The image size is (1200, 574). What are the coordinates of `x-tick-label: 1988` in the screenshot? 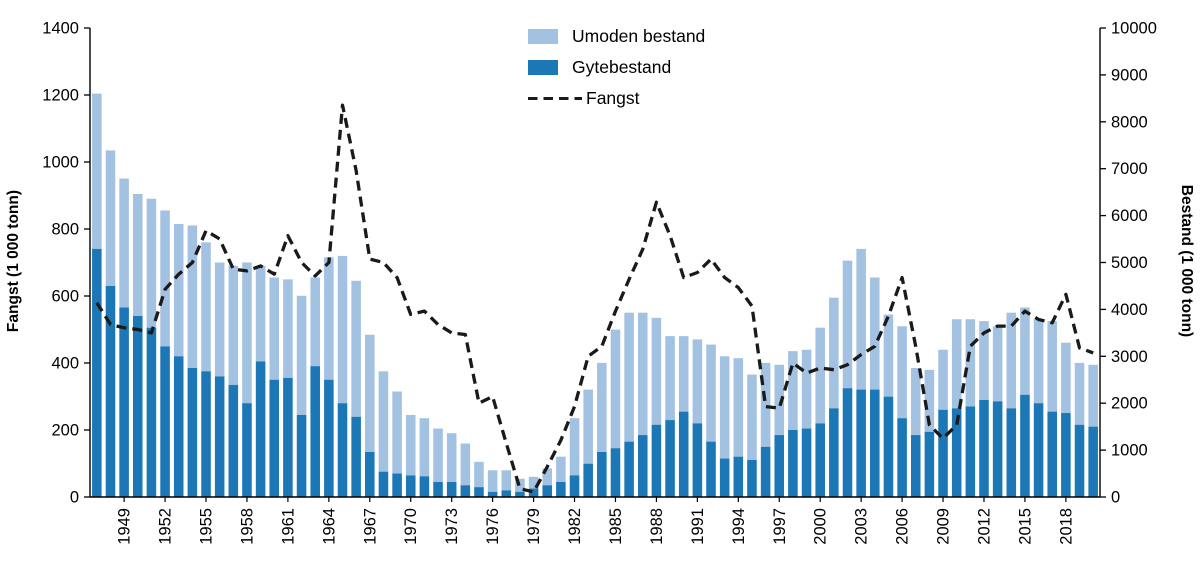 It's located at (657, 526).